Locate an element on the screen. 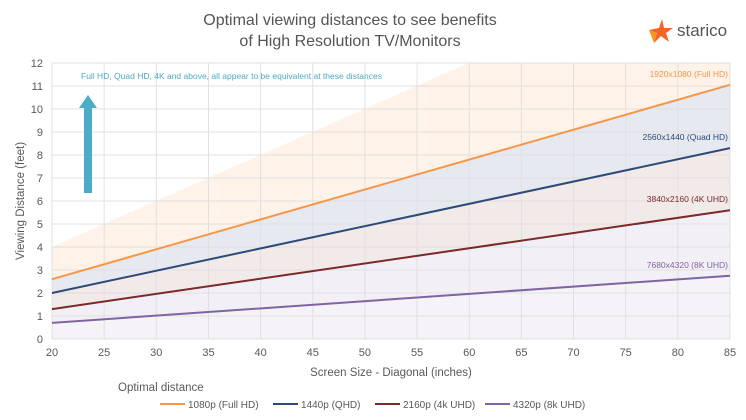 The height and width of the screenshot is (420, 746). x-tick-label: 45 is located at coordinates (313, 353).